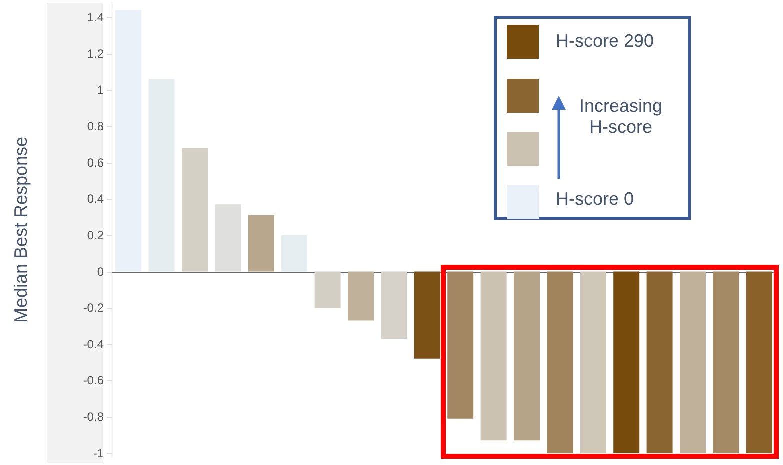  I want to click on y-tick-label: -0.4, so click(93, 344).